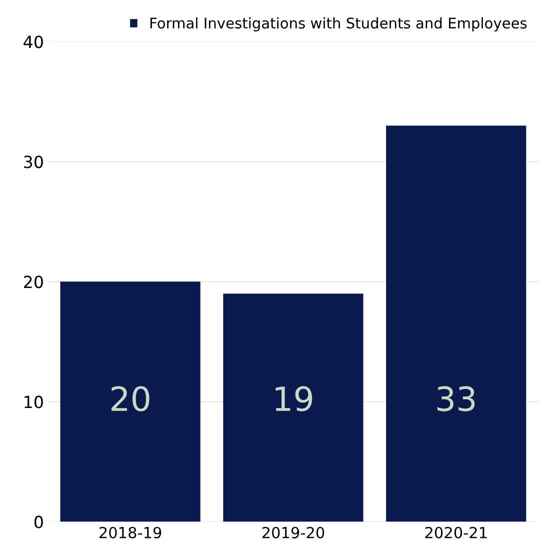 Image resolution: width=543 pixels, height=555 pixels. What do you see at coordinates (38, 522) in the screenshot?
I see `y-tick-label: 0` at bounding box center [38, 522].